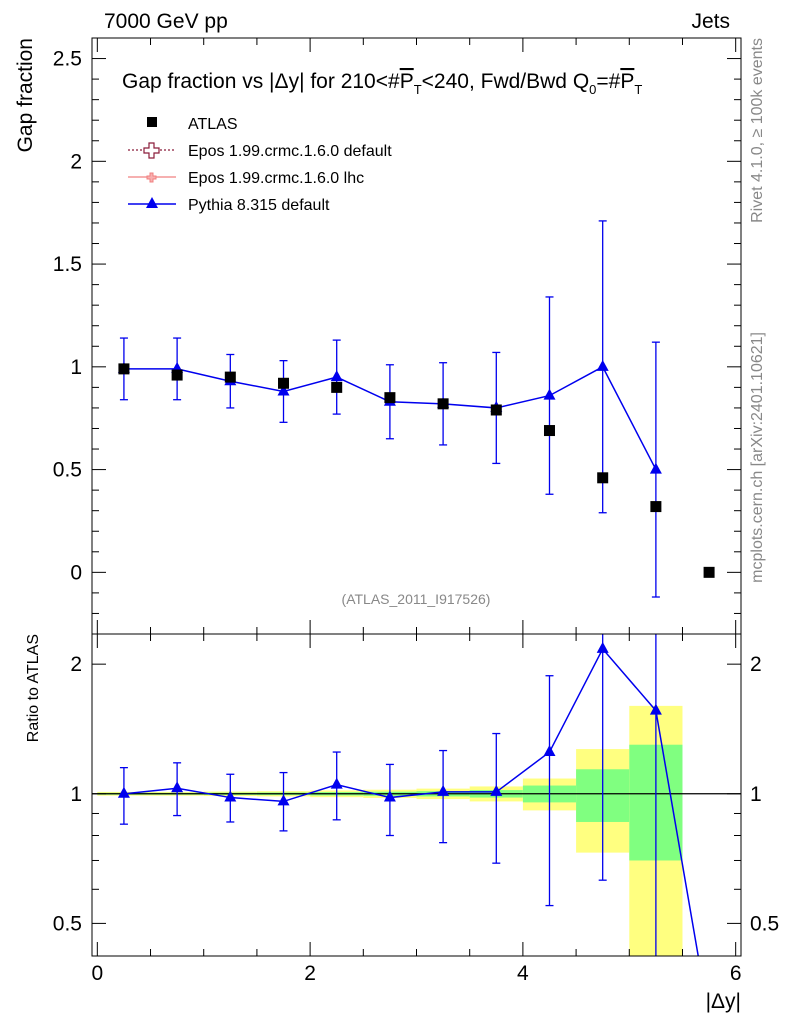  Describe the element at coordinates (756, 794) in the screenshot. I see `ratio-y-tick-label-right: 1` at that location.